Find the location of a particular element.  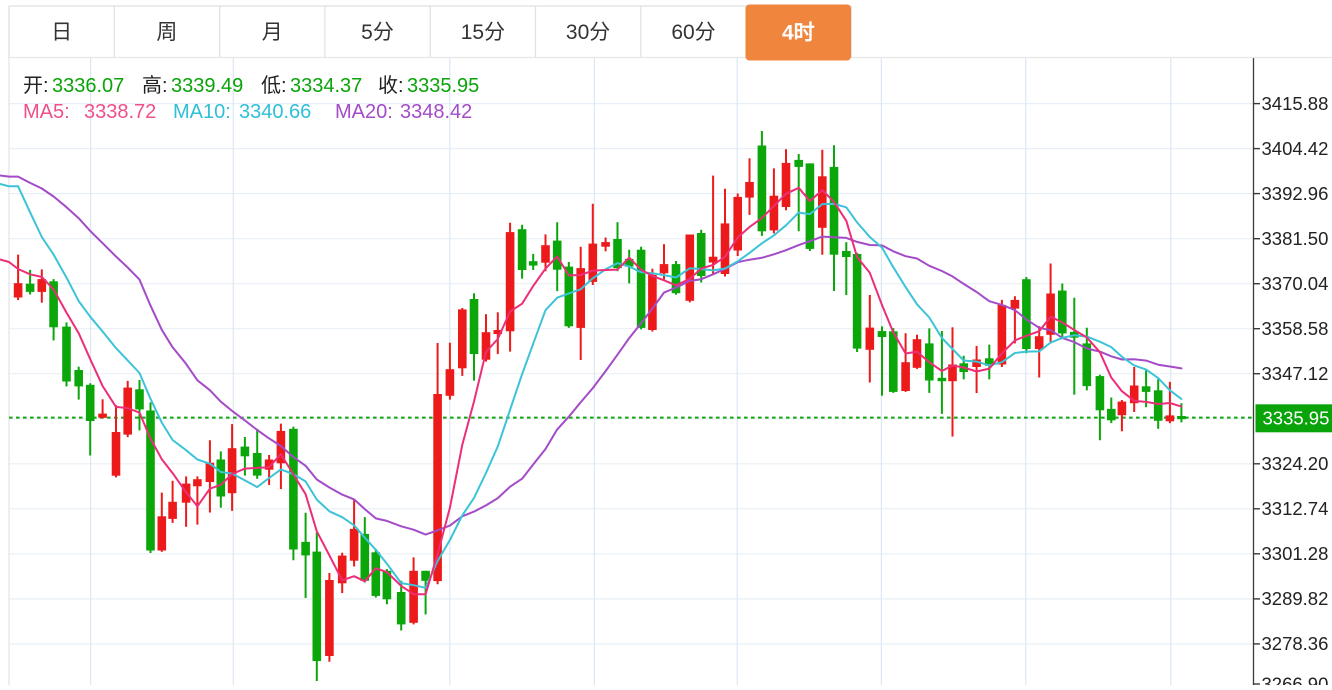

svg-text: MA5: is located at coordinates (46, 112).